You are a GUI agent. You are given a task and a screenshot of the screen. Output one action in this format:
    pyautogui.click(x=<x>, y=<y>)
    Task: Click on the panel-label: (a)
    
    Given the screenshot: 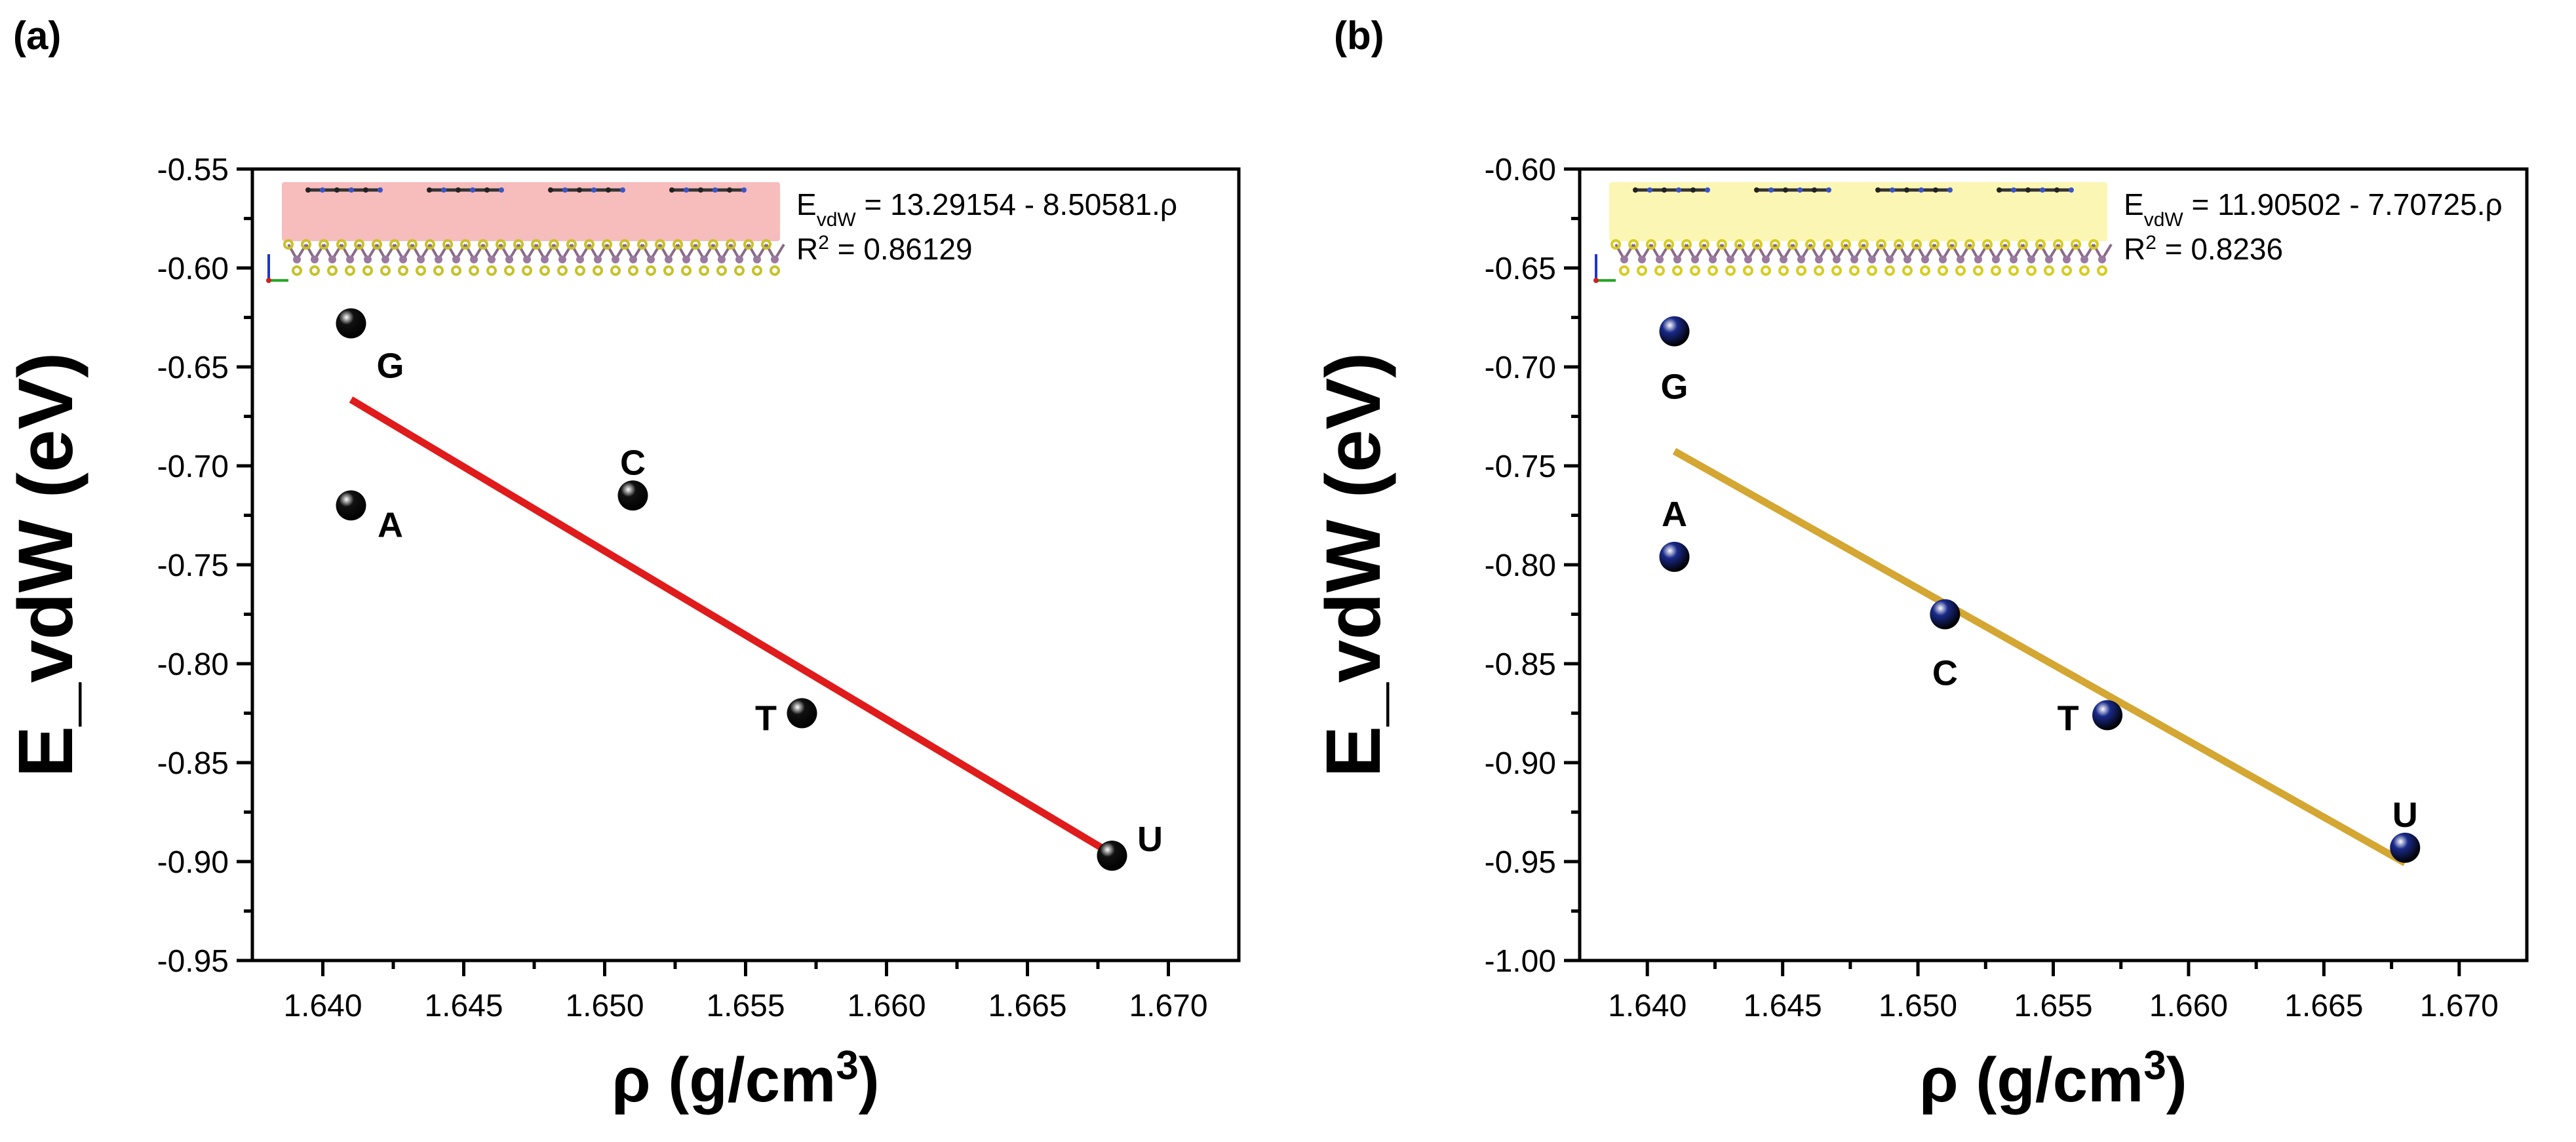 What is the action you would take?
    pyautogui.click(x=37, y=36)
    